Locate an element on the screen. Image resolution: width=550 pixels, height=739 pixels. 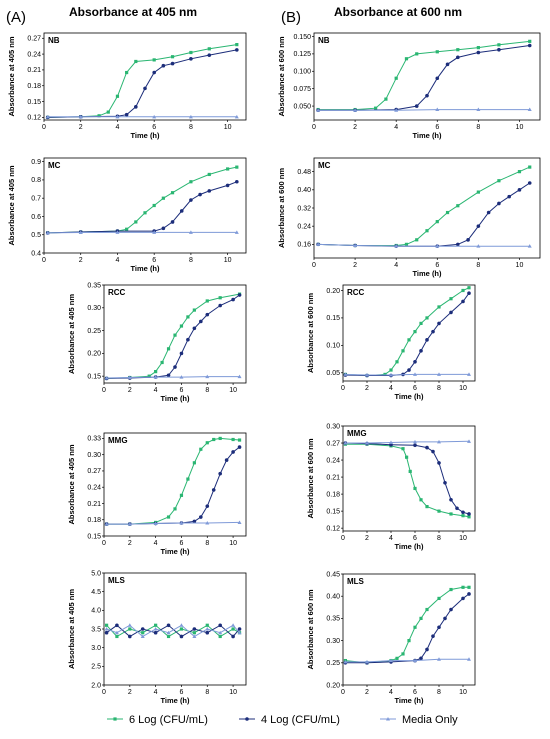
legend-label: Media Only is located at coordinates (430, 720).